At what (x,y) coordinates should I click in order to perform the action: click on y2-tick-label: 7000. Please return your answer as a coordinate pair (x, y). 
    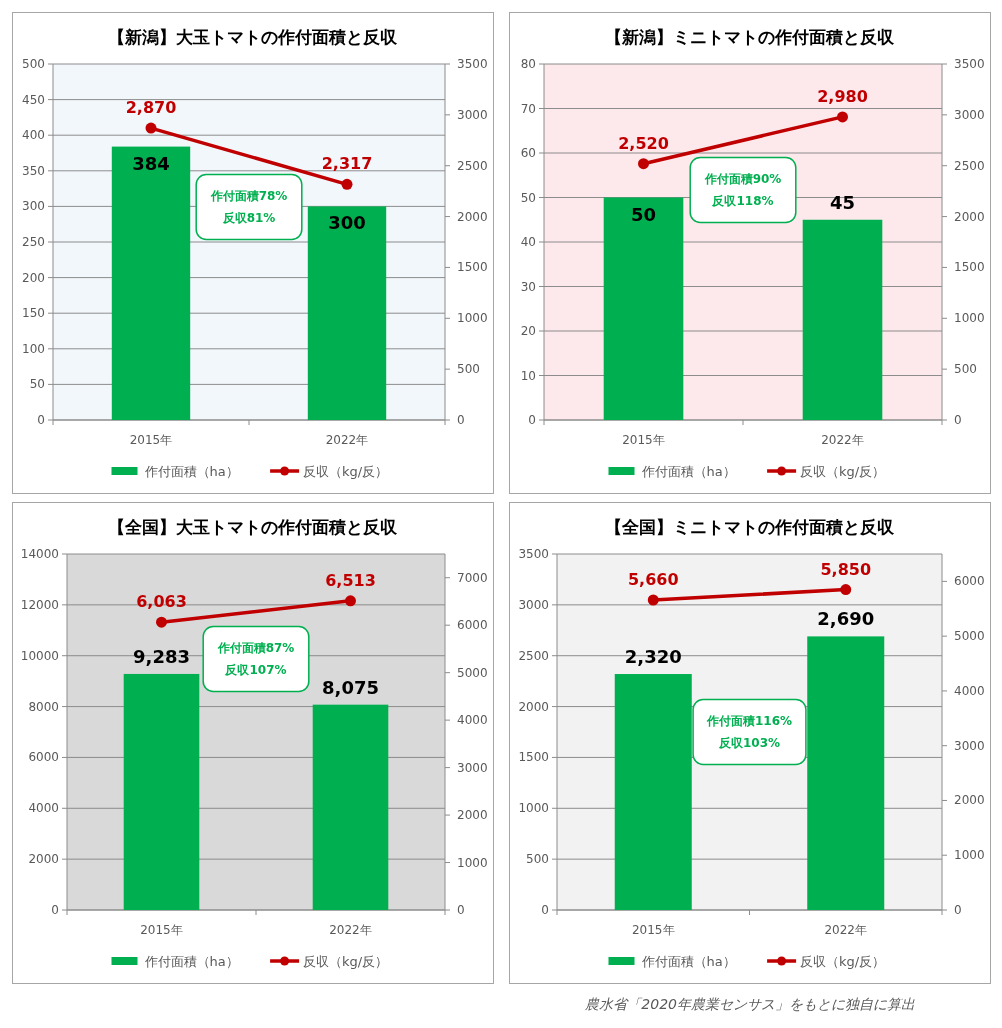
    Looking at the image, I should click on (472, 577).